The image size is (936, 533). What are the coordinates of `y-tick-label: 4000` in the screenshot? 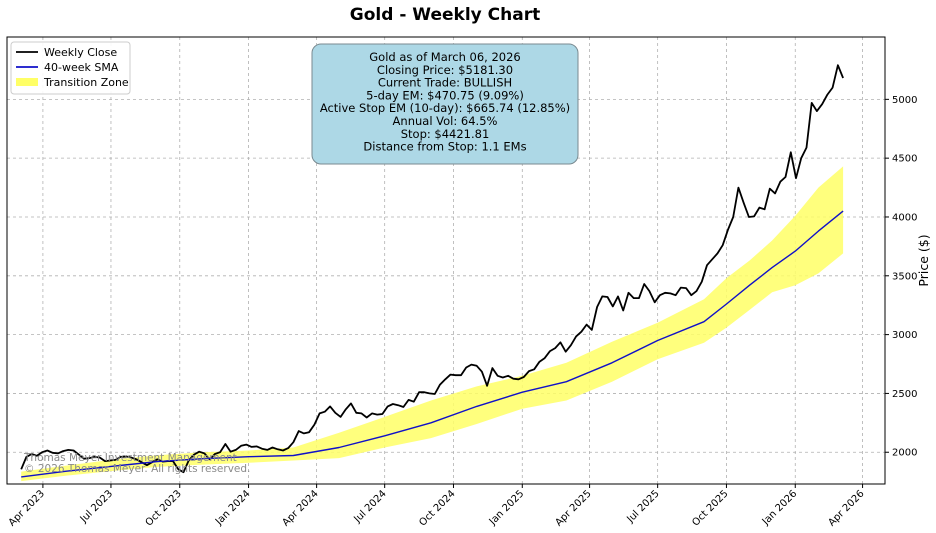 It's located at (904, 217).